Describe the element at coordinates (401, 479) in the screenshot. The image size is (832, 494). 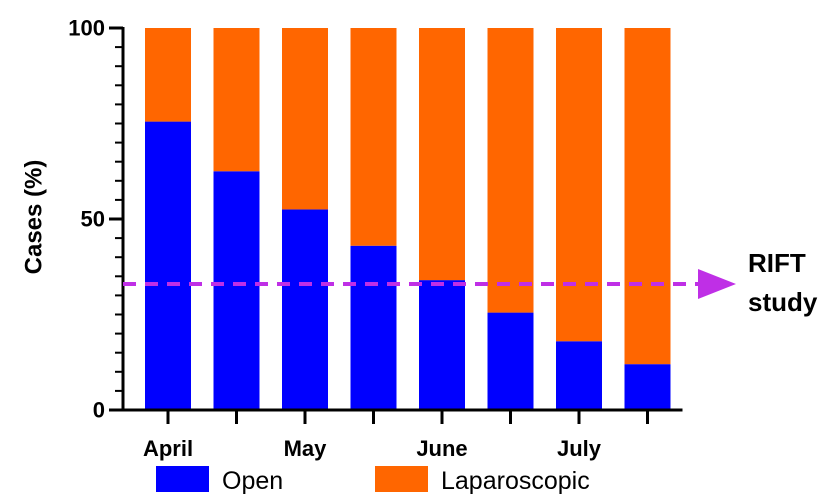
I see `legend-swatch-laparoscopic` at that location.